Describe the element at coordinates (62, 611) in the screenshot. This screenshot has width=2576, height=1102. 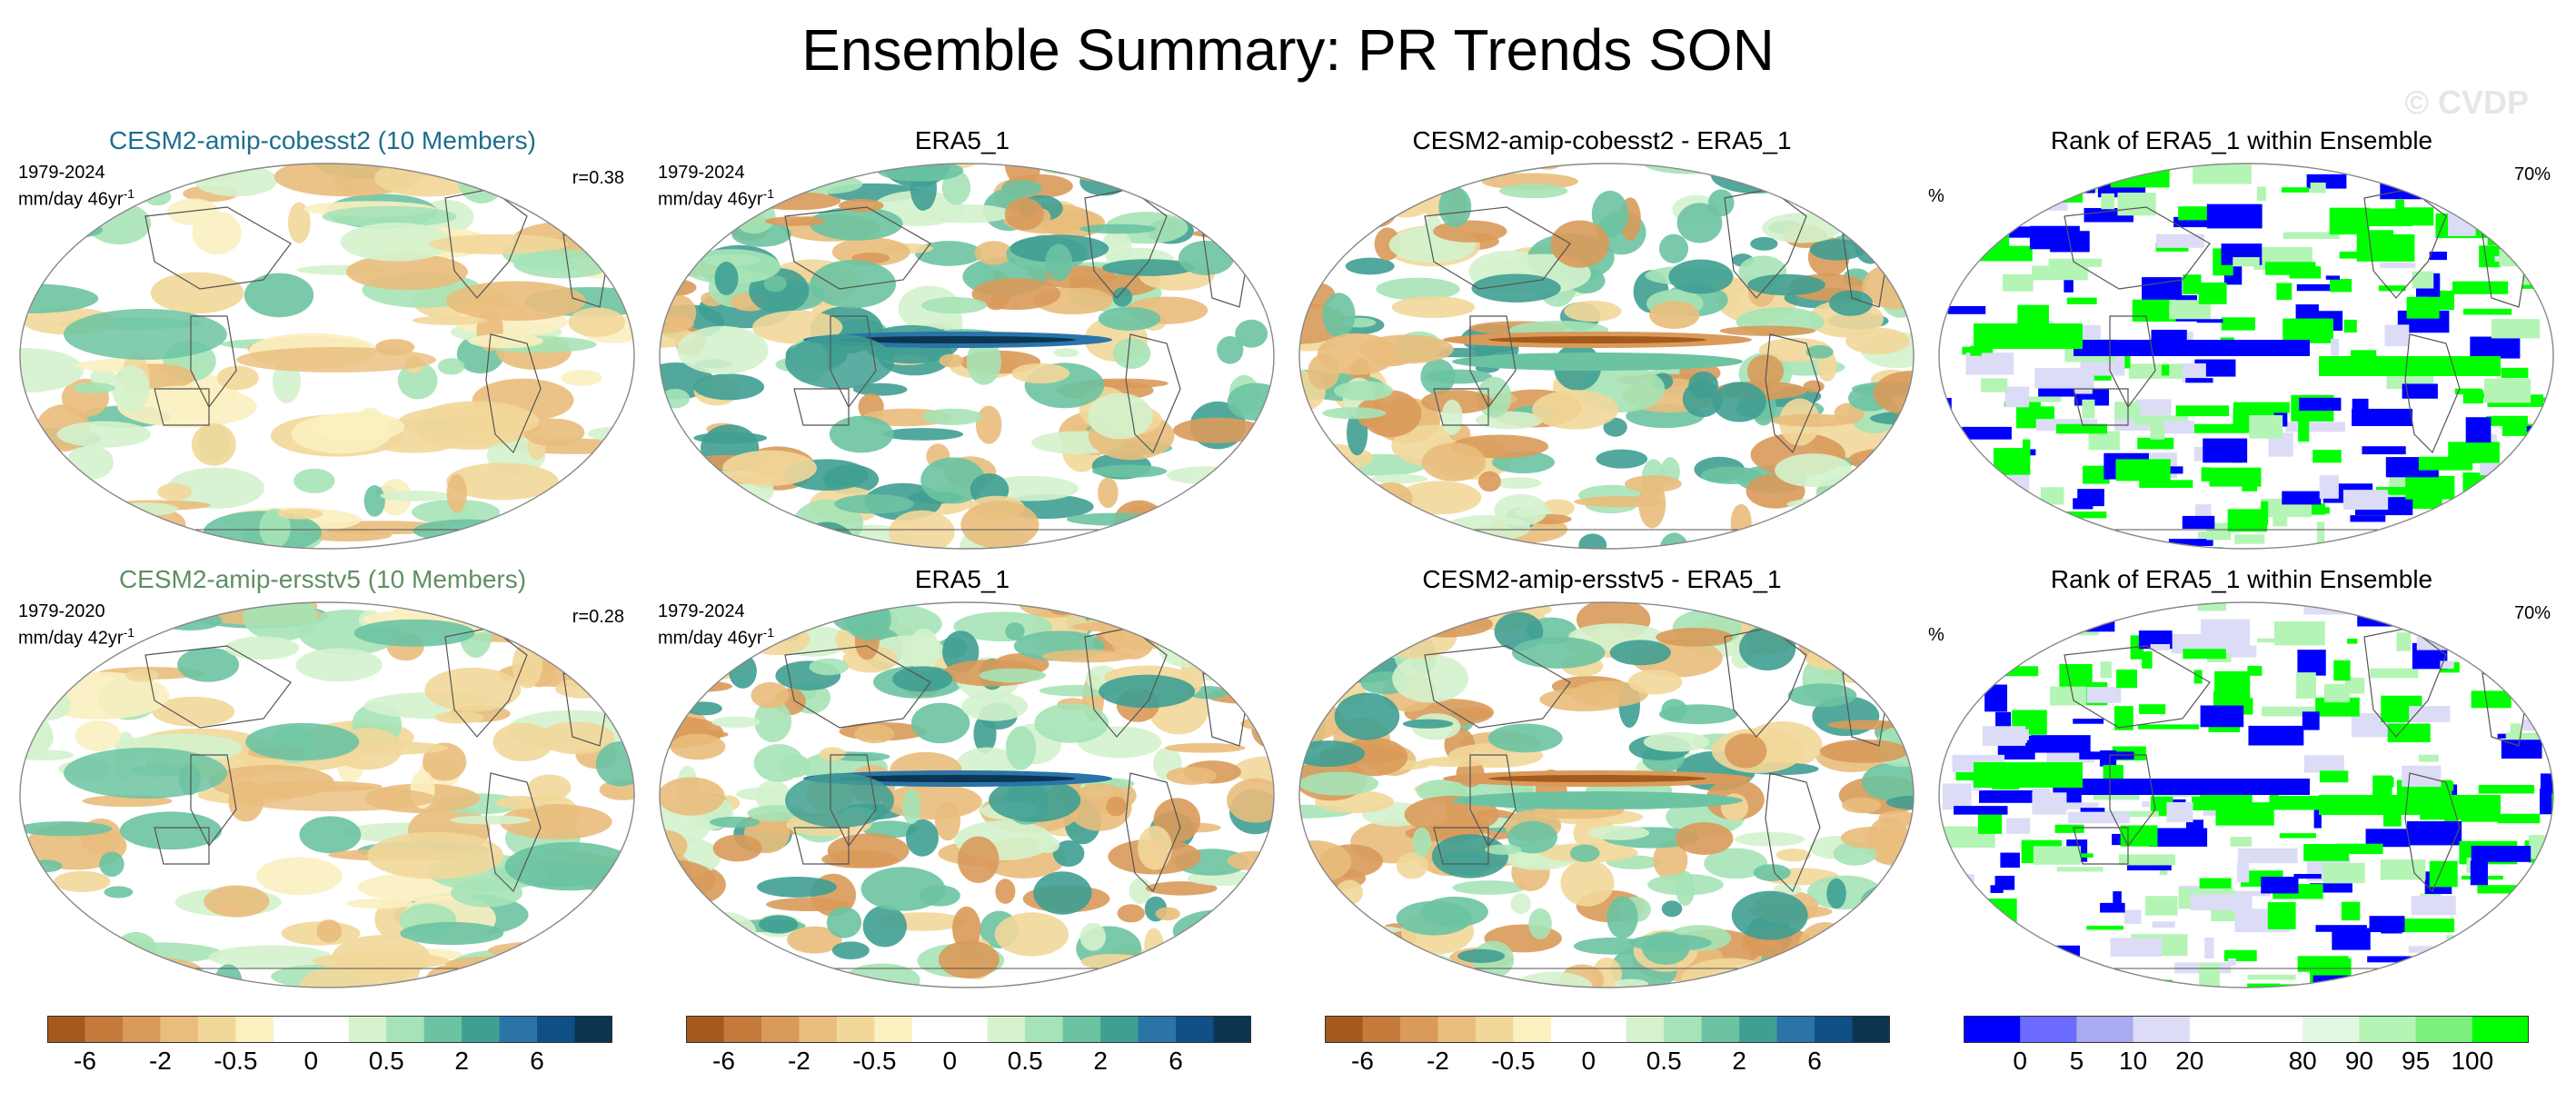
I see `period-label: 1979-2020` at that location.